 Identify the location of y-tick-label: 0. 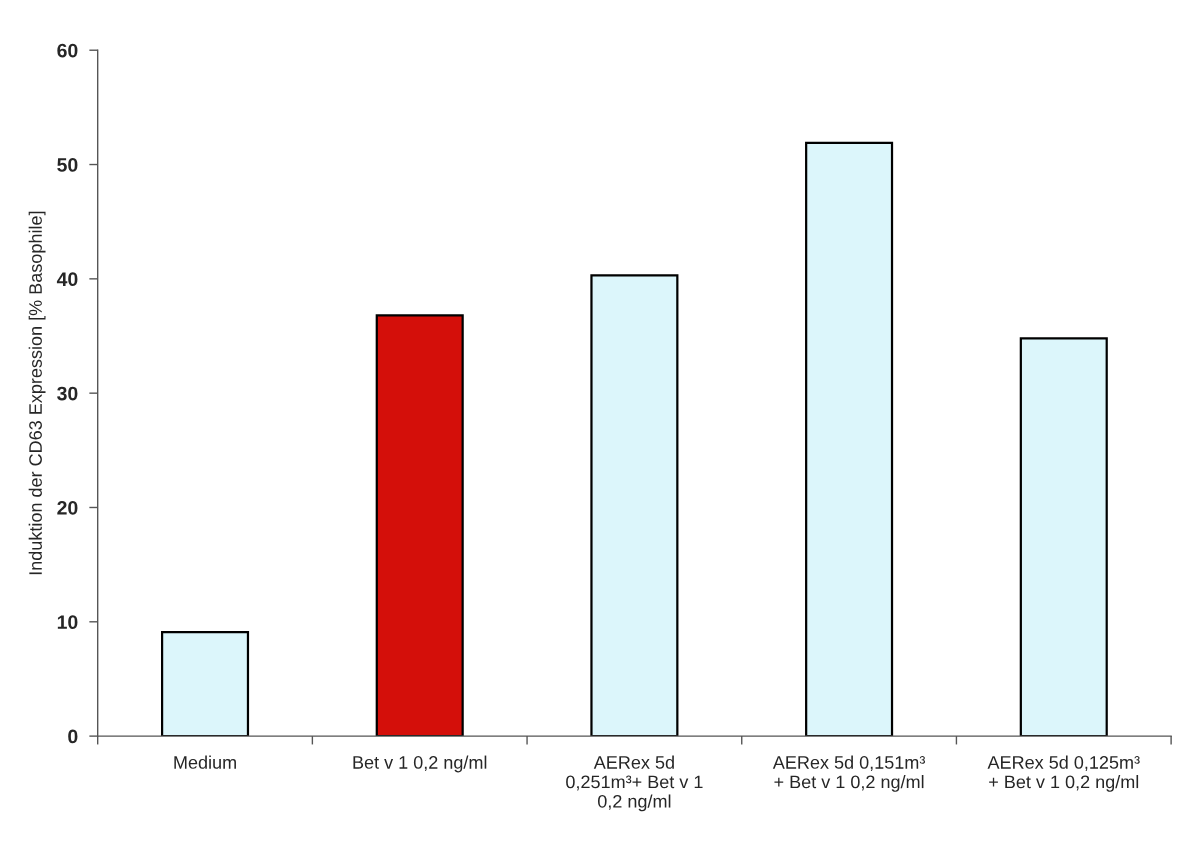
(73, 736).